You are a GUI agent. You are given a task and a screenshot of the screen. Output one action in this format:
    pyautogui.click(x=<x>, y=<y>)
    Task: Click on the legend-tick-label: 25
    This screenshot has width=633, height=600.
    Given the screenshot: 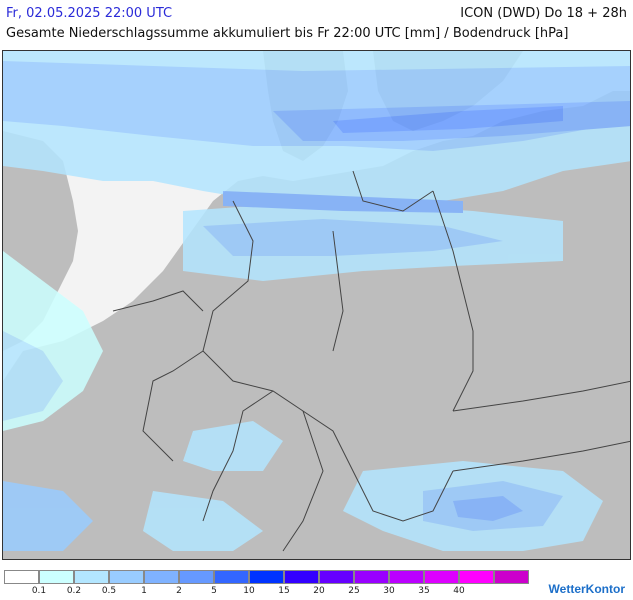 What is the action you would take?
    pyautogui.click(x=354, y=591)
    